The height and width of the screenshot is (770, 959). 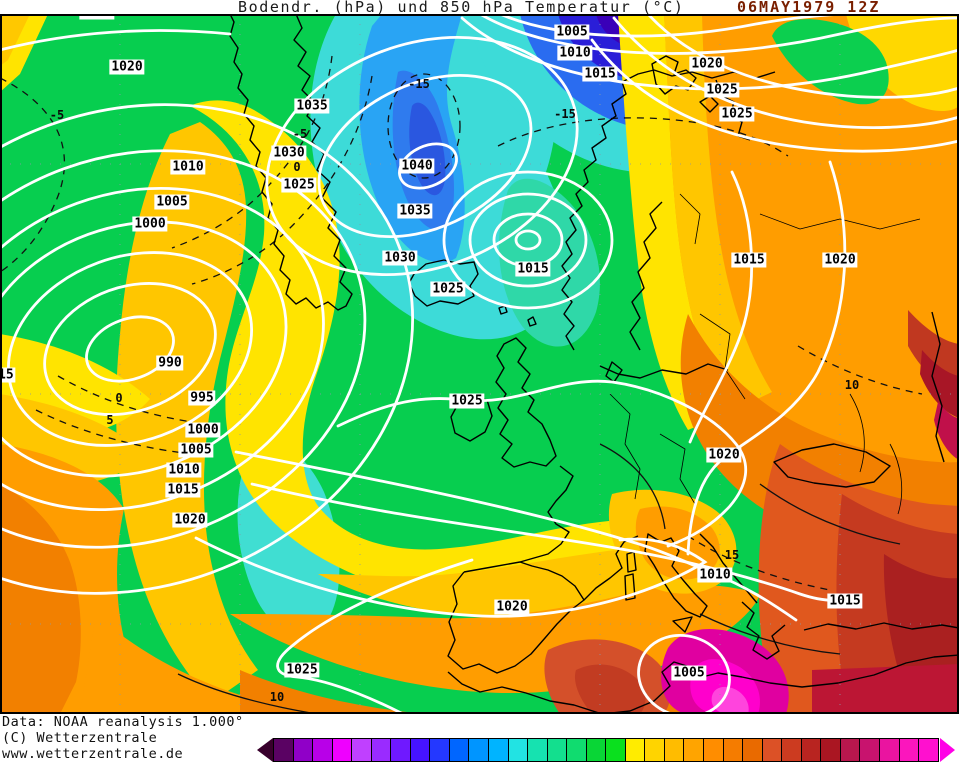 I want to click on colorbar-right-arrow, so click(x=947, y=750).